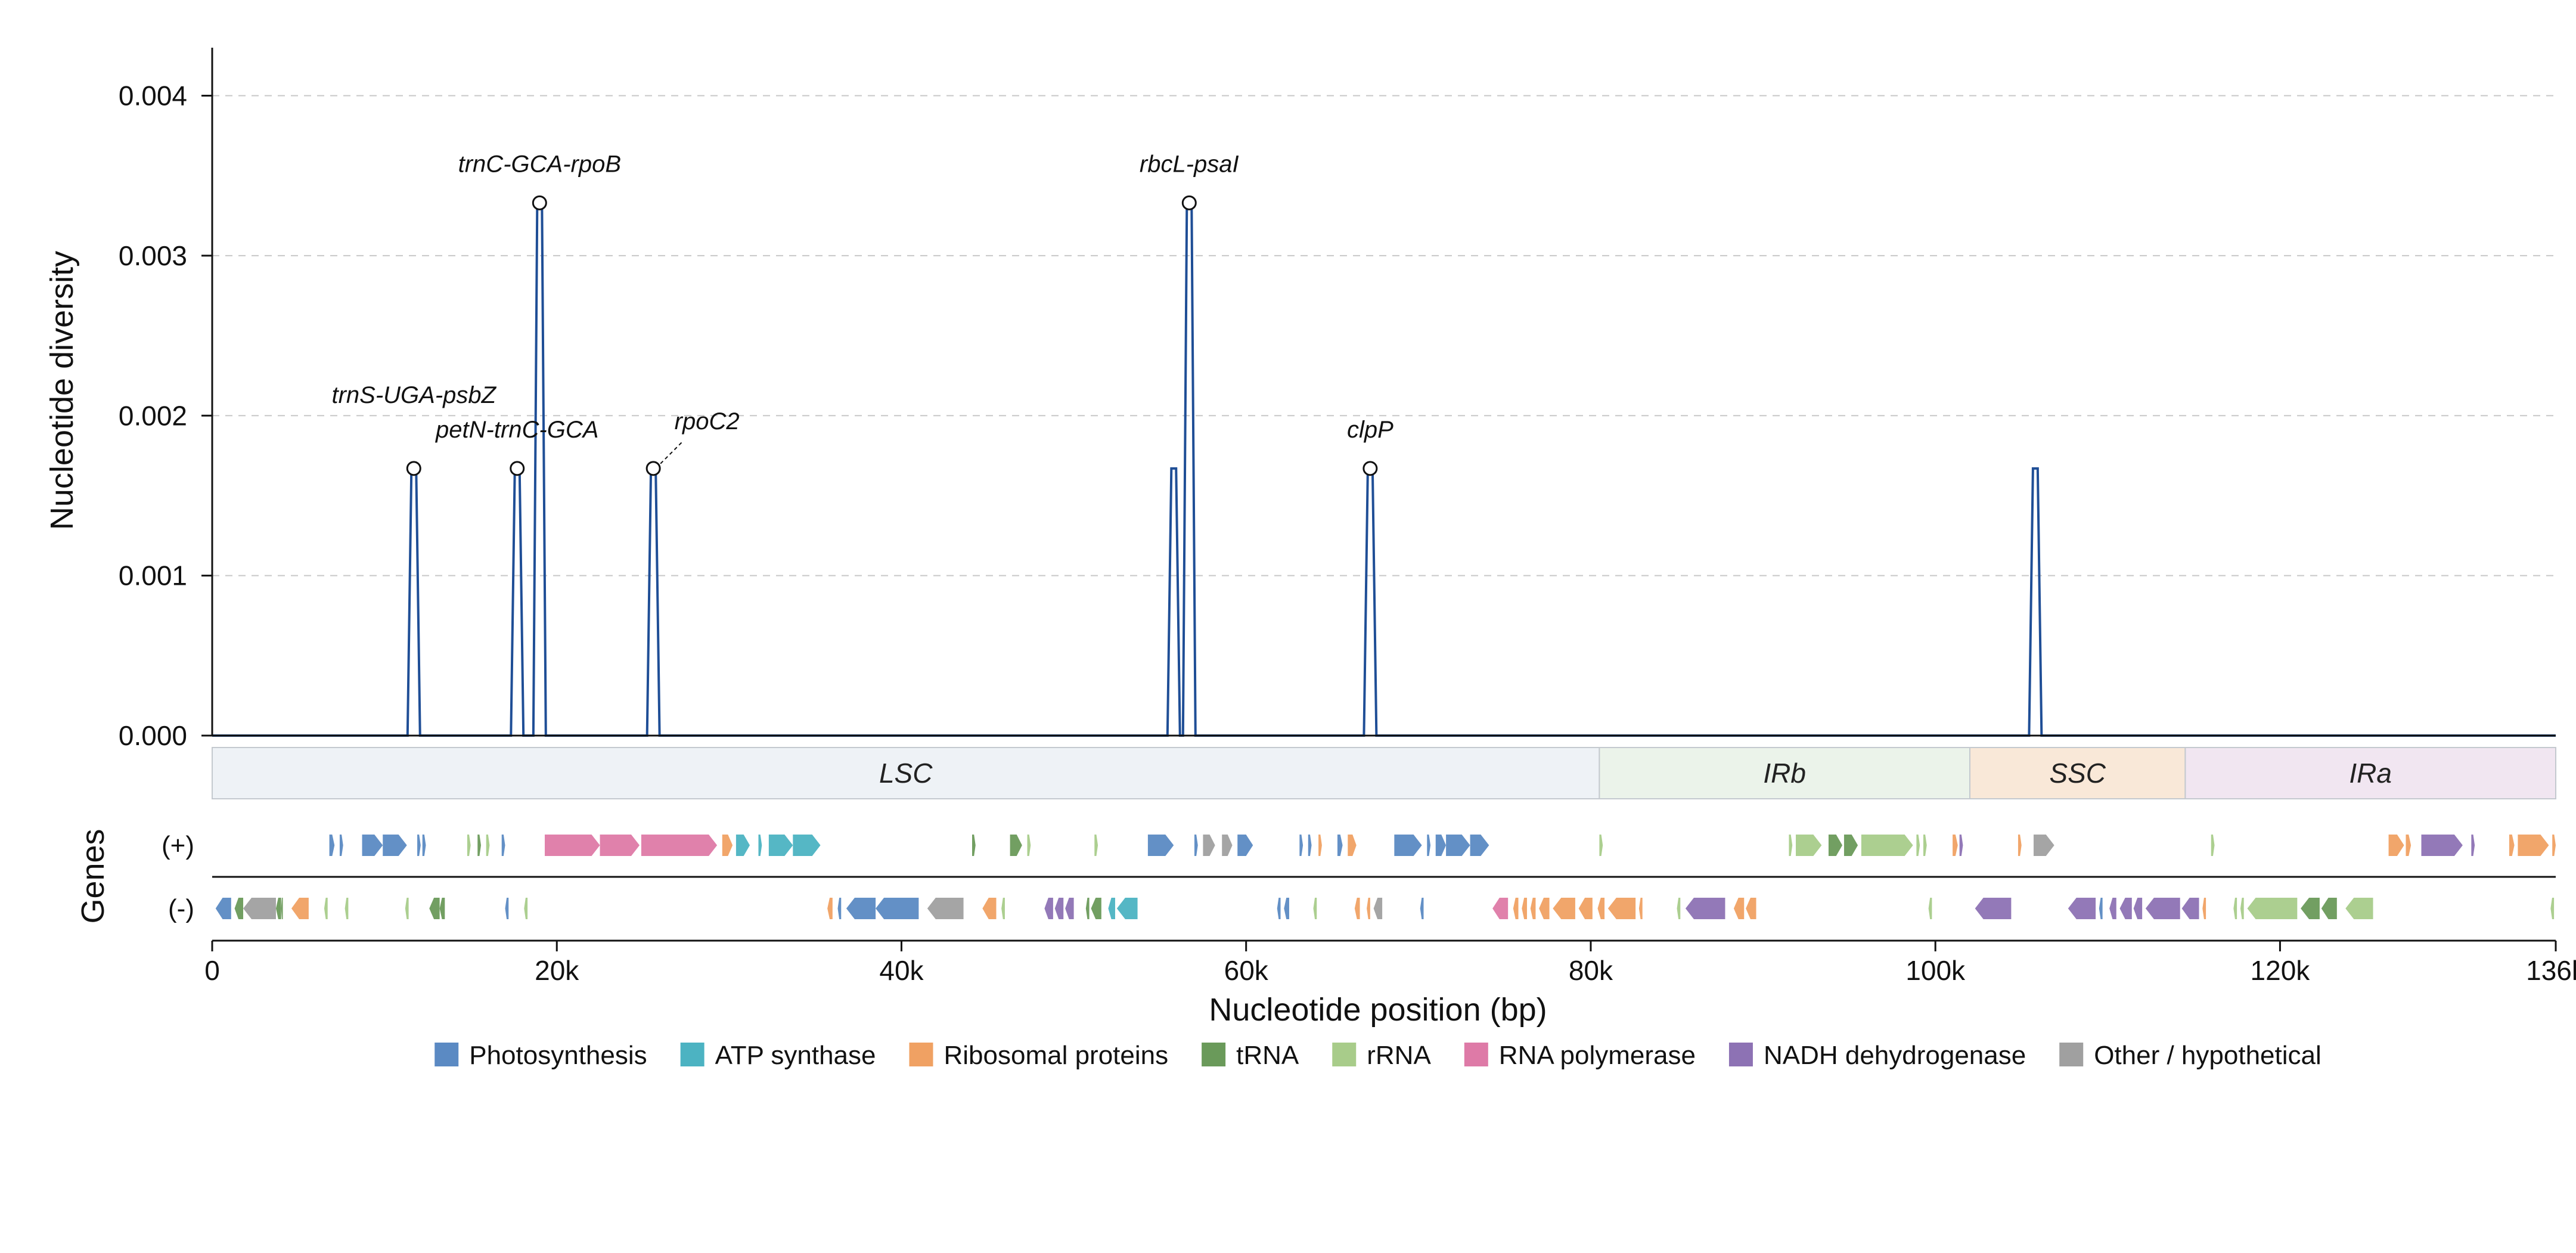 The height and width of the screenshot is (1253, 2576). I want to click on peak-label: rbcL-psaI, so click(1190, 164).